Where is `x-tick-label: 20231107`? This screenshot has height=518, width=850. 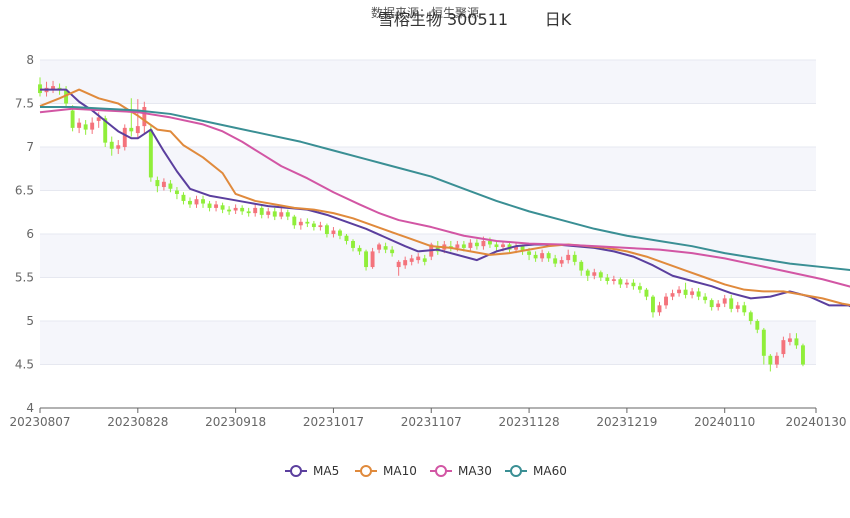
x-tick-label: 20231107 is located at coordinates (431, 422).